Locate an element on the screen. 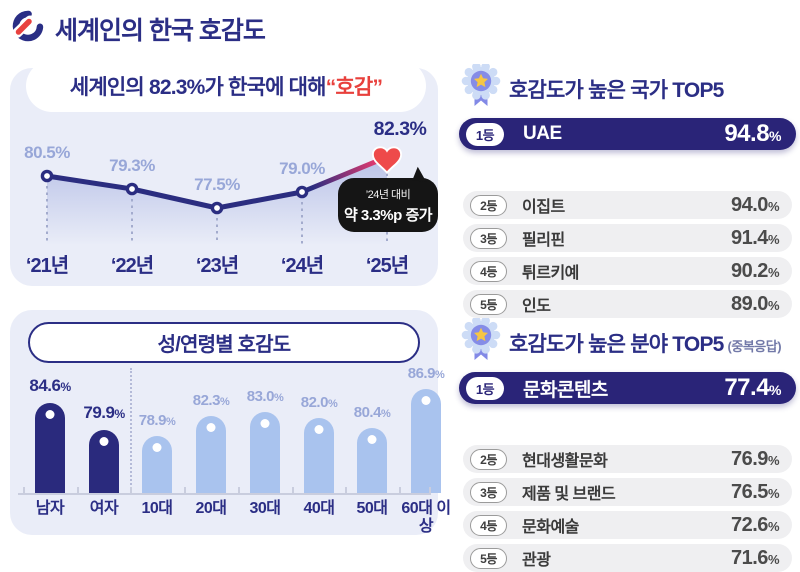 Image resolution: width=800 pixels, height=572 pixels. bar-category-label: 50대 is located at coordinates (372, 508).